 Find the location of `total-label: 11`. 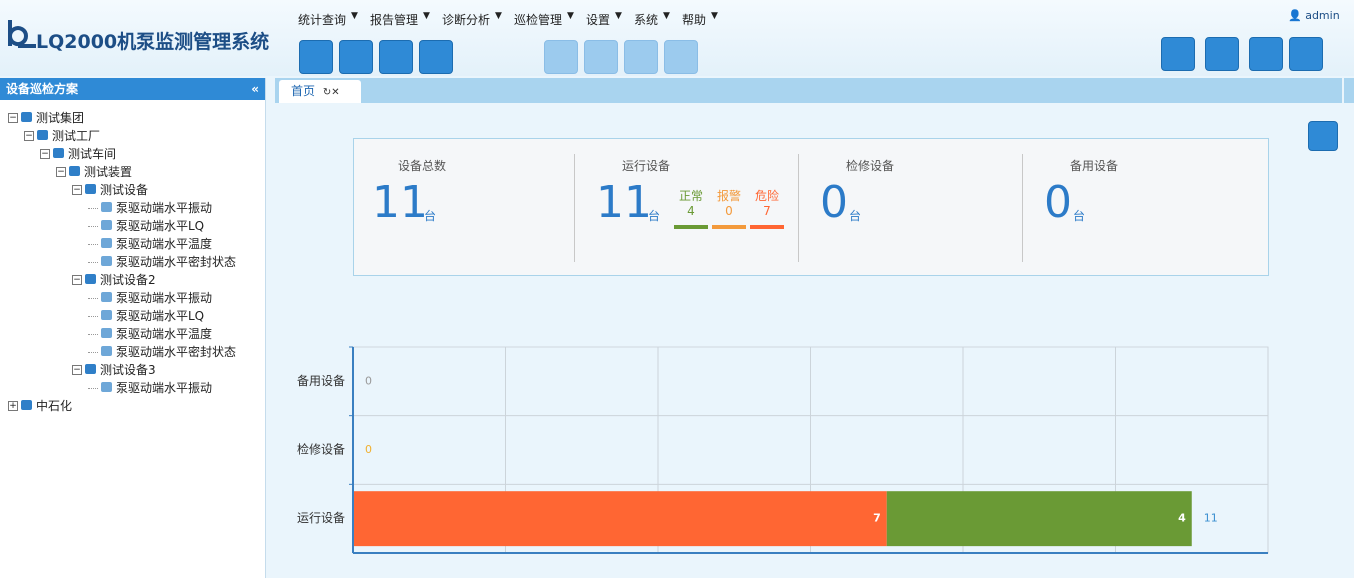

total-label: 11 is located at coordinates (1211, 518).